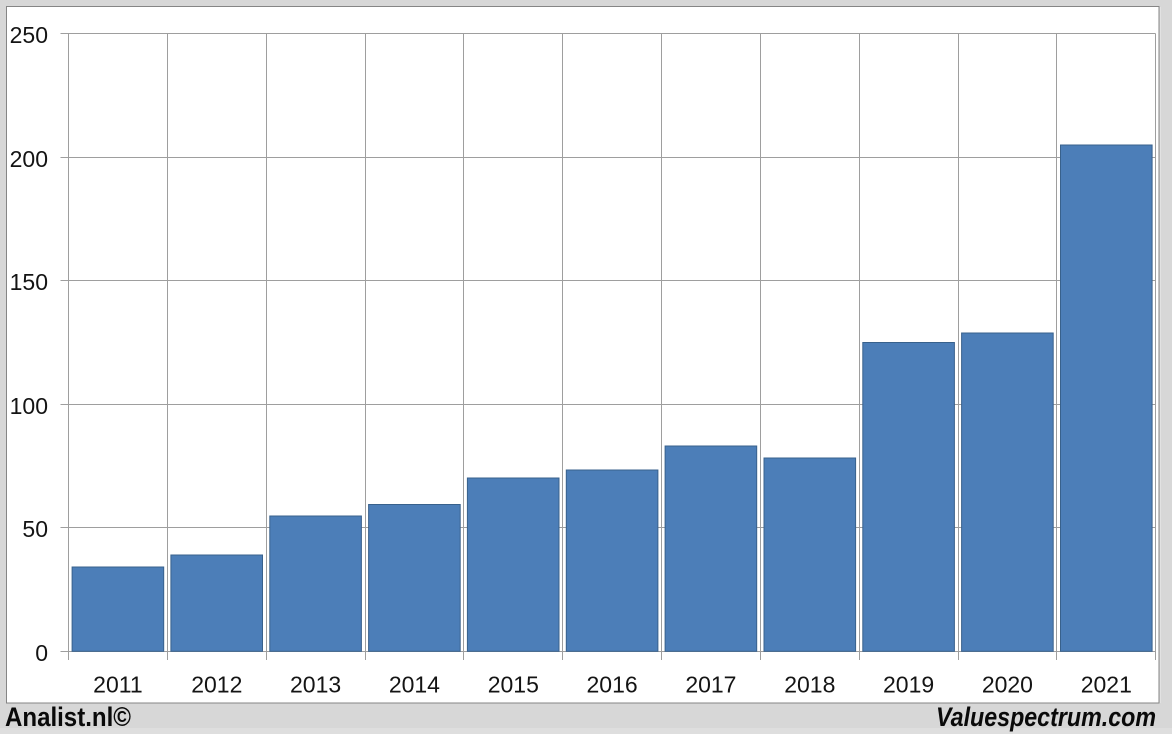  What do you see at coordinates (29, 282) in the screenshot?
I see `svg-text: 150` at bounding box center [29, 282].